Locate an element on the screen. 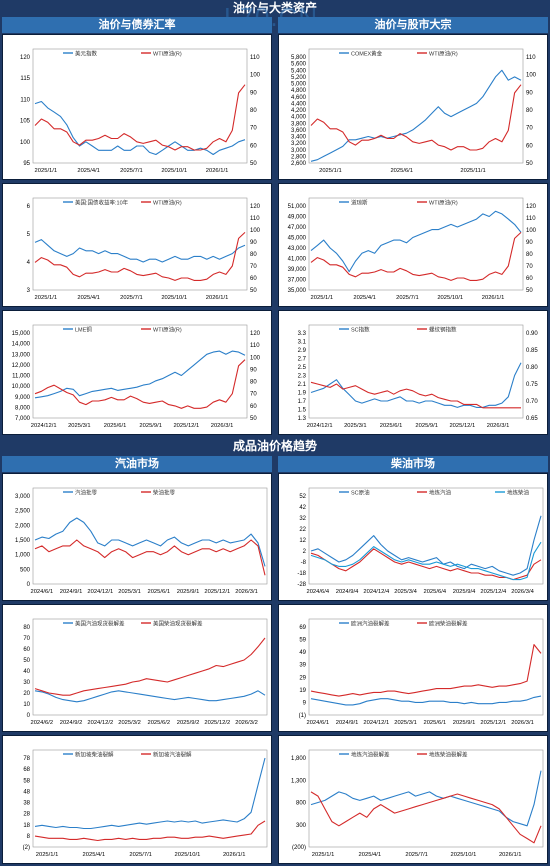  y-tick-label-left: 0 is located at coordinates (29, 585).